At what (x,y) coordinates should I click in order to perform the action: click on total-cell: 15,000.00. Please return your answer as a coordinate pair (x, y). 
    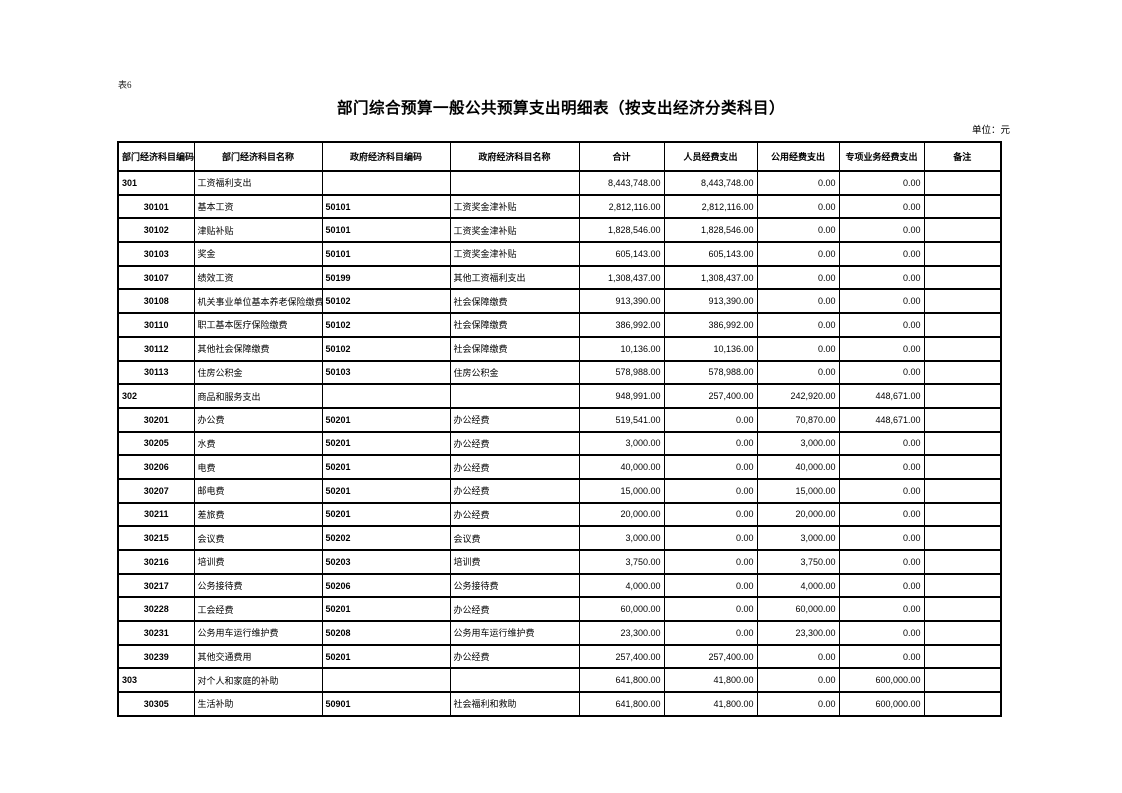
    Looking at the image, I should click on (621, 490).